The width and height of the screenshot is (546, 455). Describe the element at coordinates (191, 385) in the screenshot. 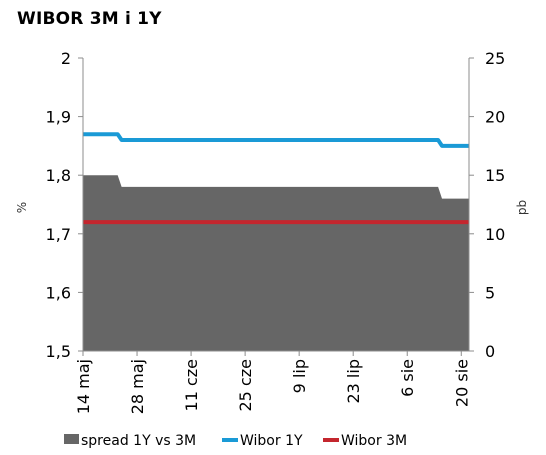

I see `x-tick-label: 11 cze` at that location.